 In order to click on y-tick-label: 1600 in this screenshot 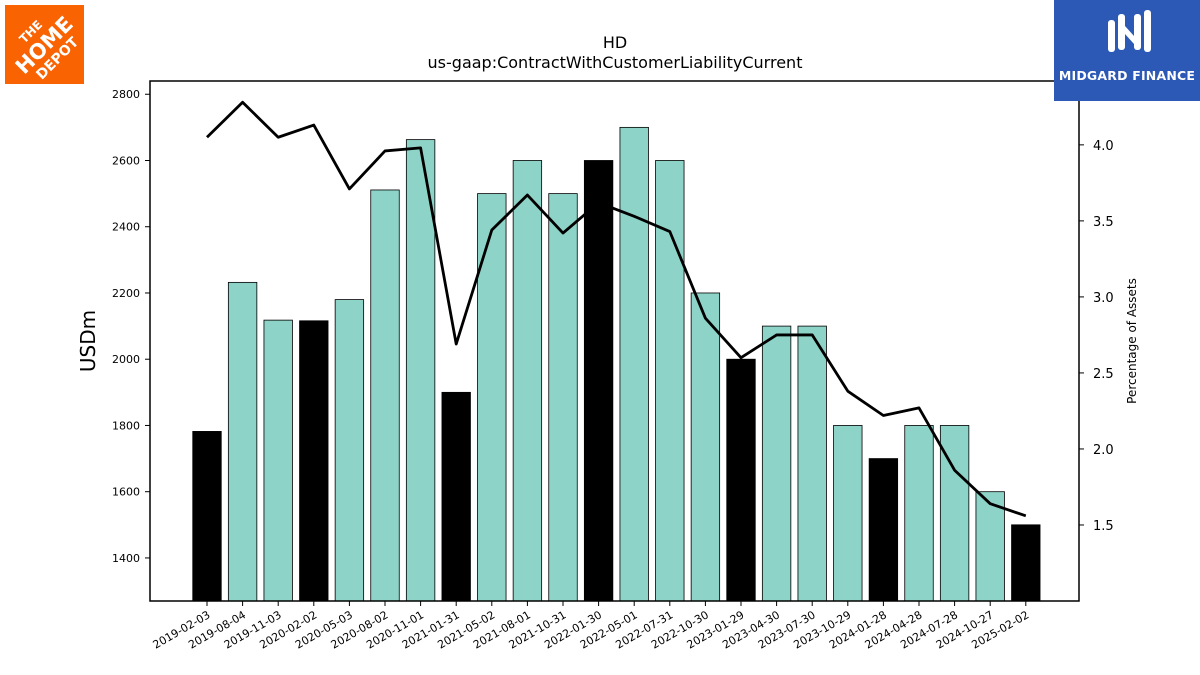, I will do `click(126, 492)`.